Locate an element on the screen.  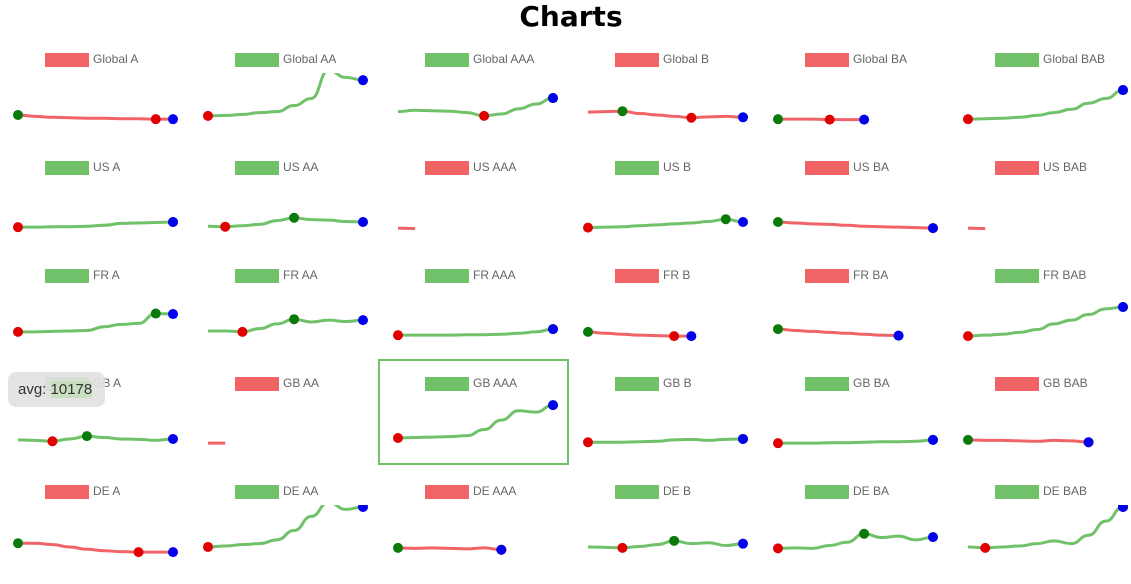
legend-label: GB AAA is located at coordinates (495, 383).